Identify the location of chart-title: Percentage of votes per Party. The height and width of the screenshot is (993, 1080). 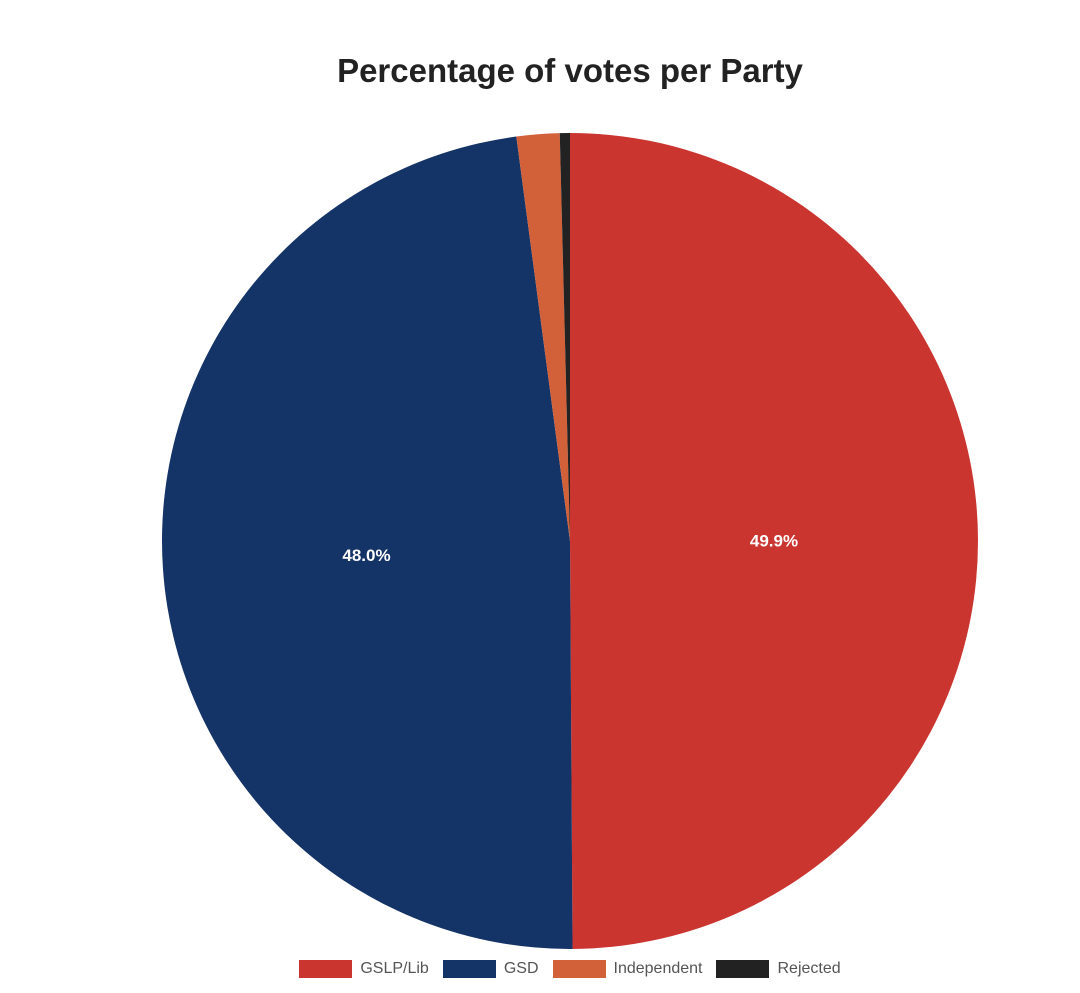
(570, 70).